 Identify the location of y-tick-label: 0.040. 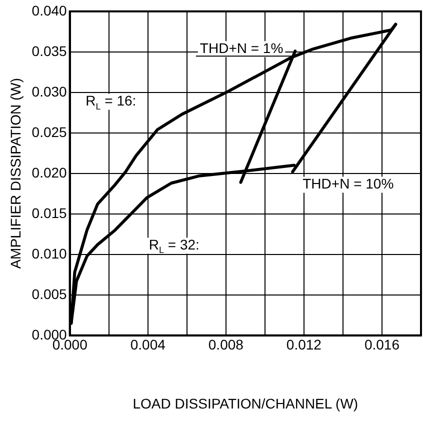
(50, 10).